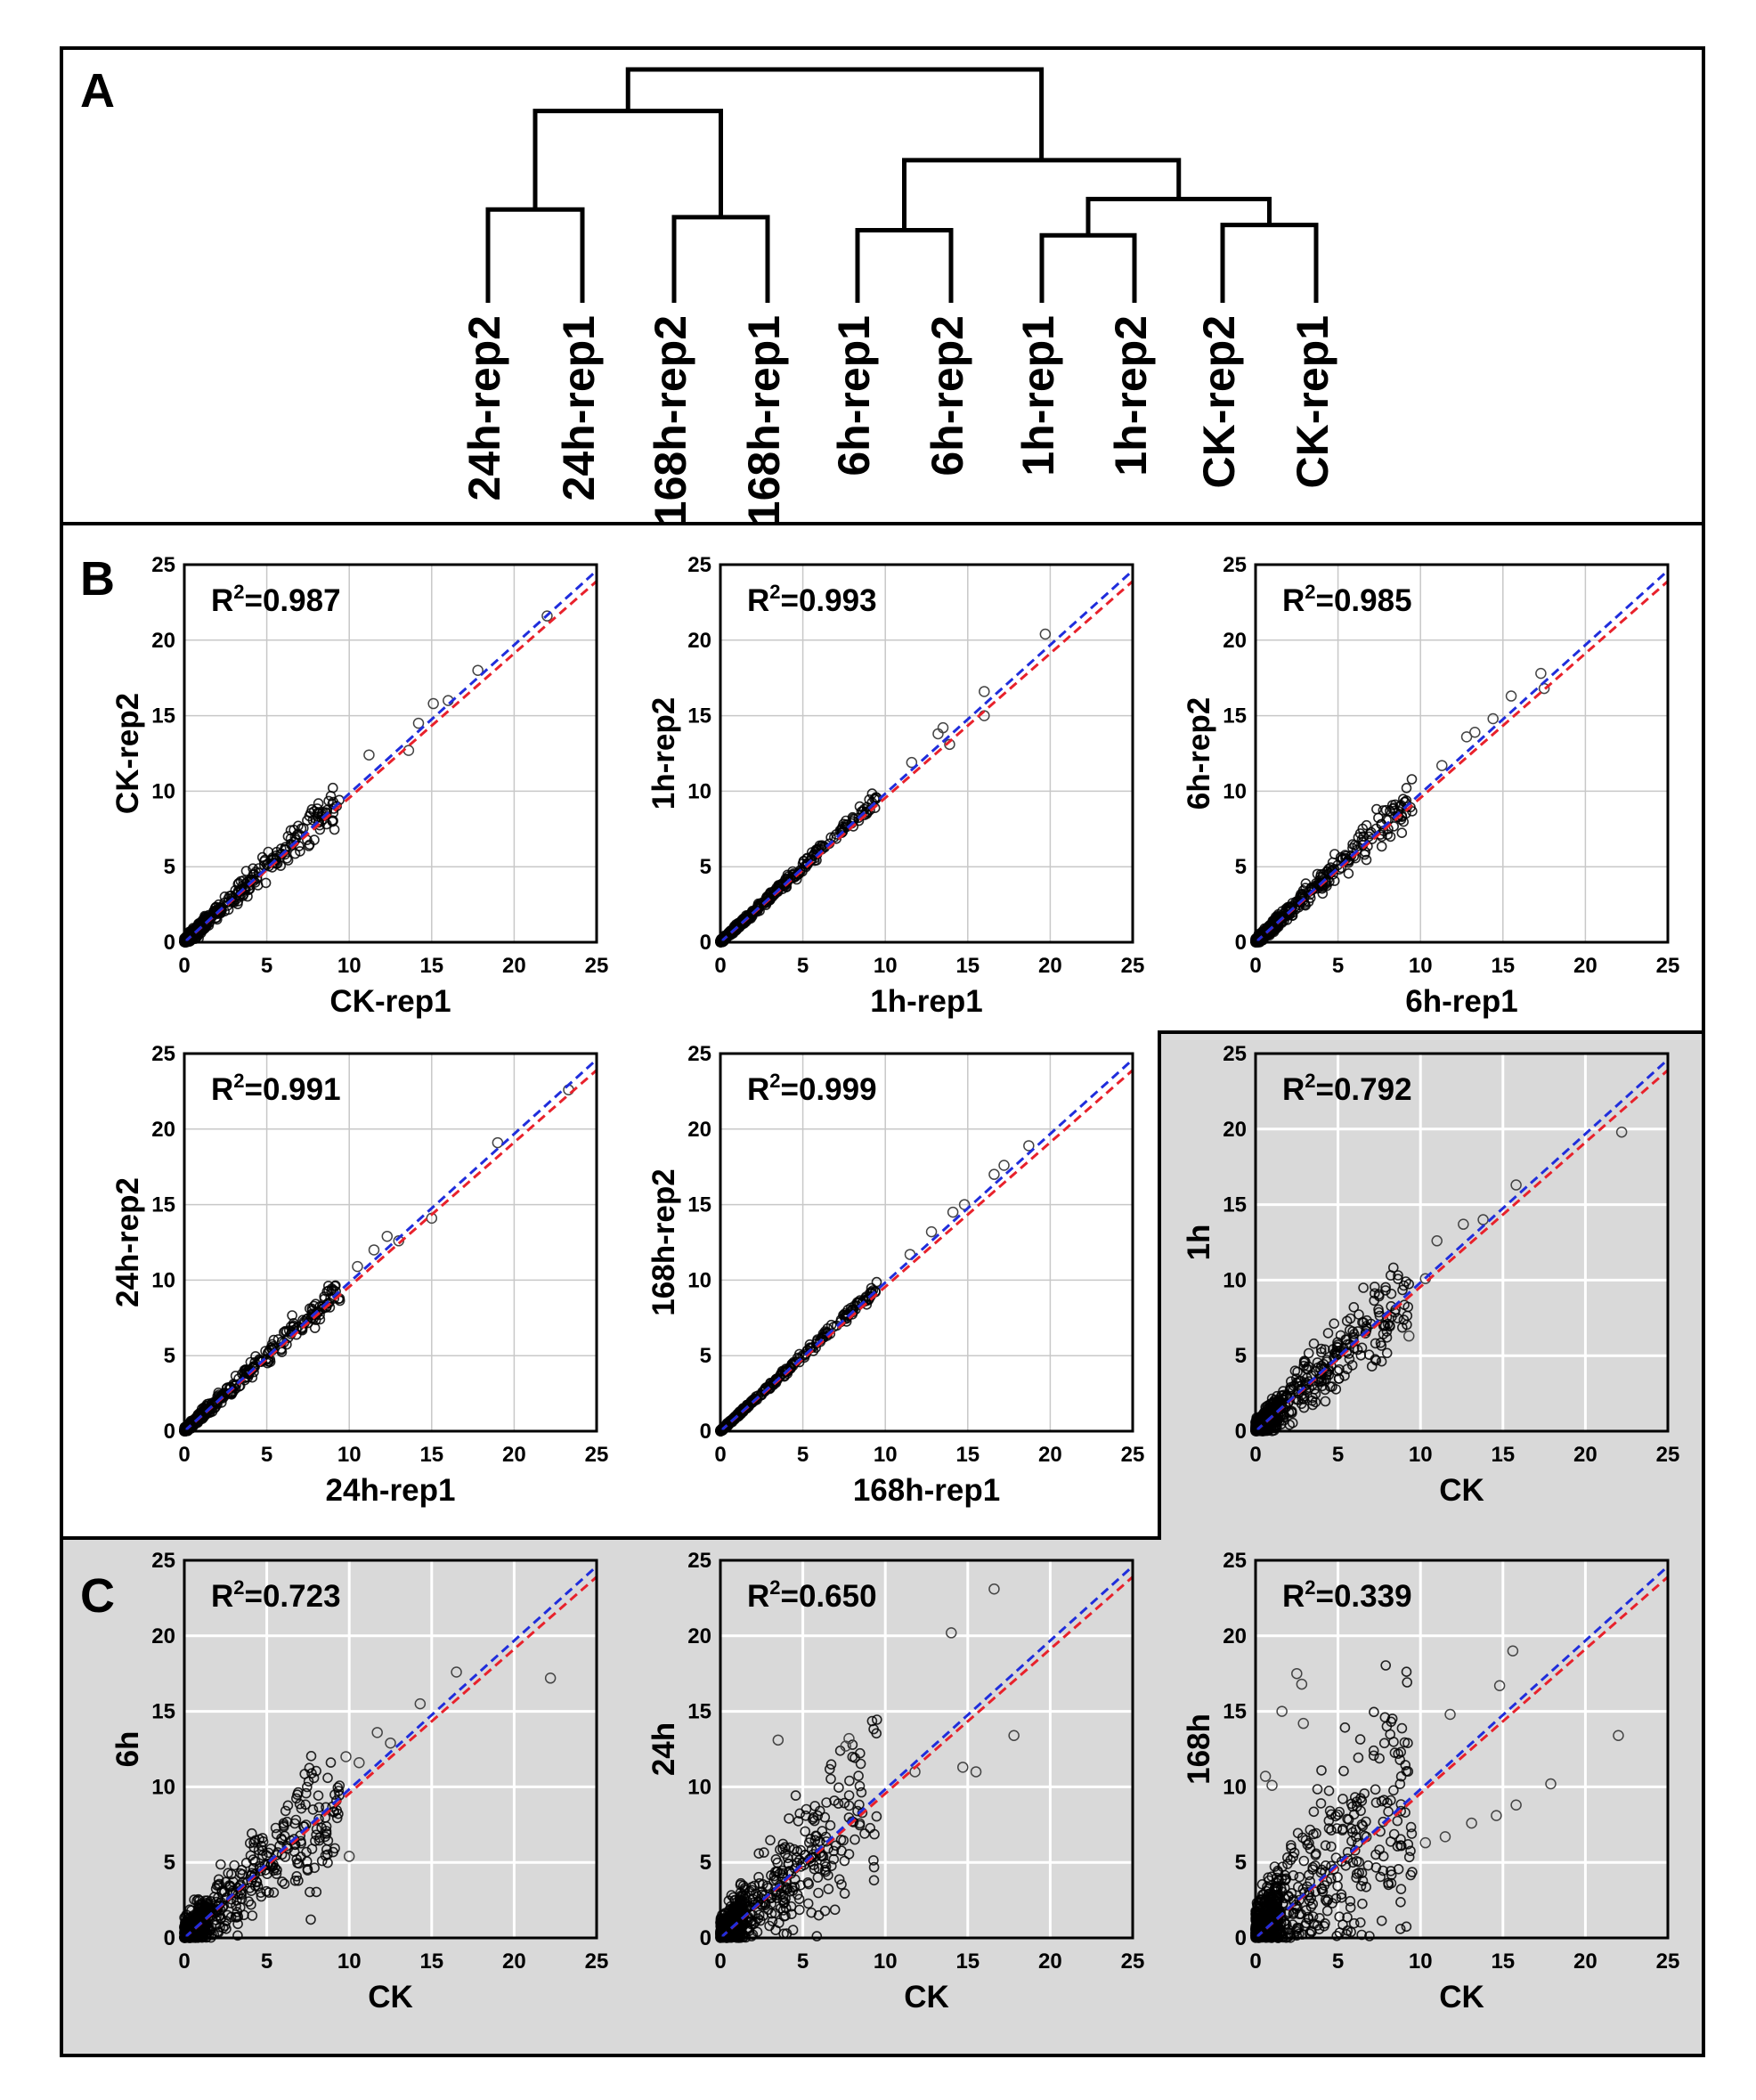 The height and width of the screenshot is (2100, 1756). What do you see at coordinates (1038, 395) in the screenshot?
I see `dendrogram-leaf-label: 1h-rep1` at bounding box center [1038, 395].